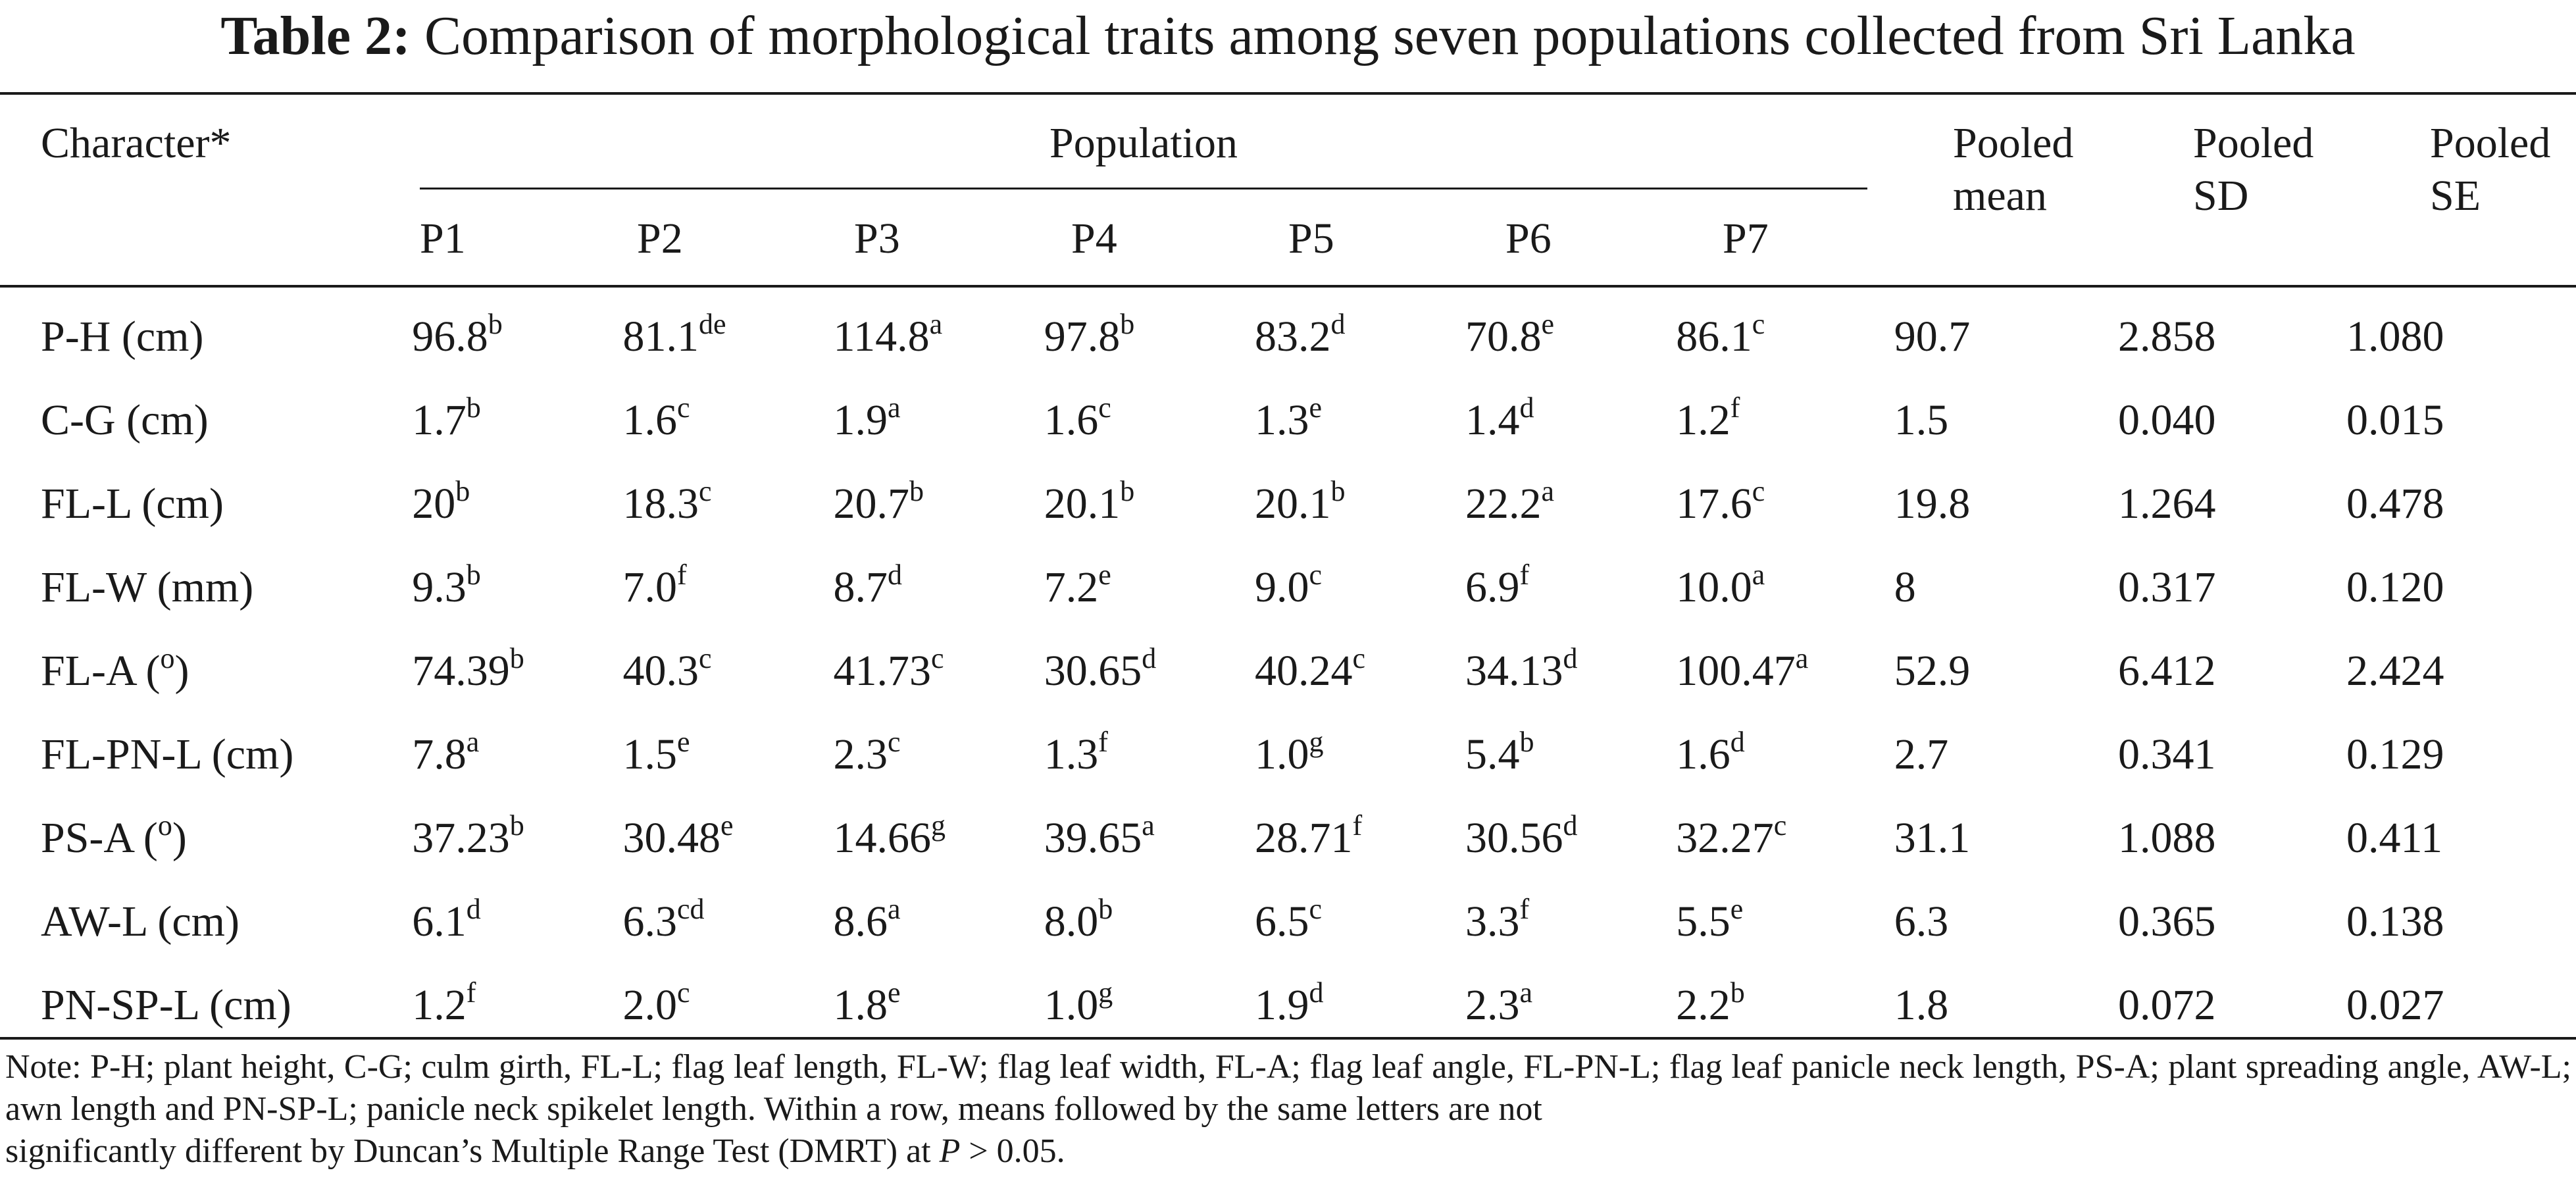  I want to click on header-character: Character*, so click(136, 143).